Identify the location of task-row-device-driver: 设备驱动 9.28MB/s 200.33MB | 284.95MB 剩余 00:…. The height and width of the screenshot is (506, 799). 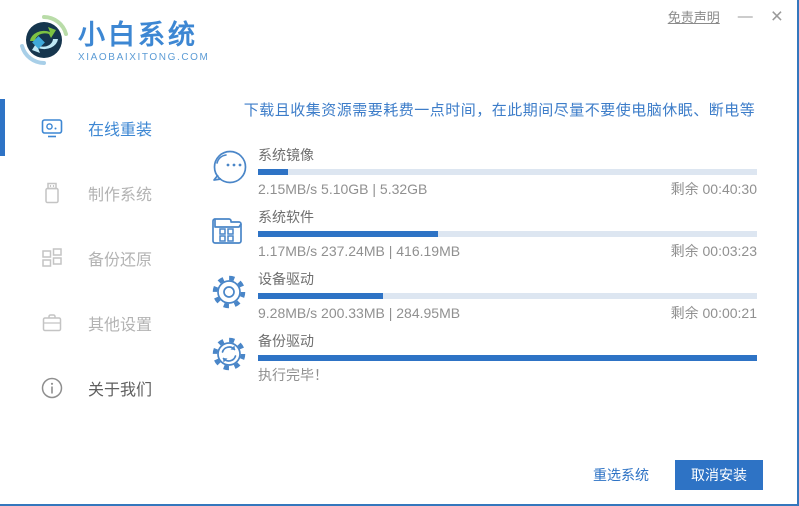
(498, 296).